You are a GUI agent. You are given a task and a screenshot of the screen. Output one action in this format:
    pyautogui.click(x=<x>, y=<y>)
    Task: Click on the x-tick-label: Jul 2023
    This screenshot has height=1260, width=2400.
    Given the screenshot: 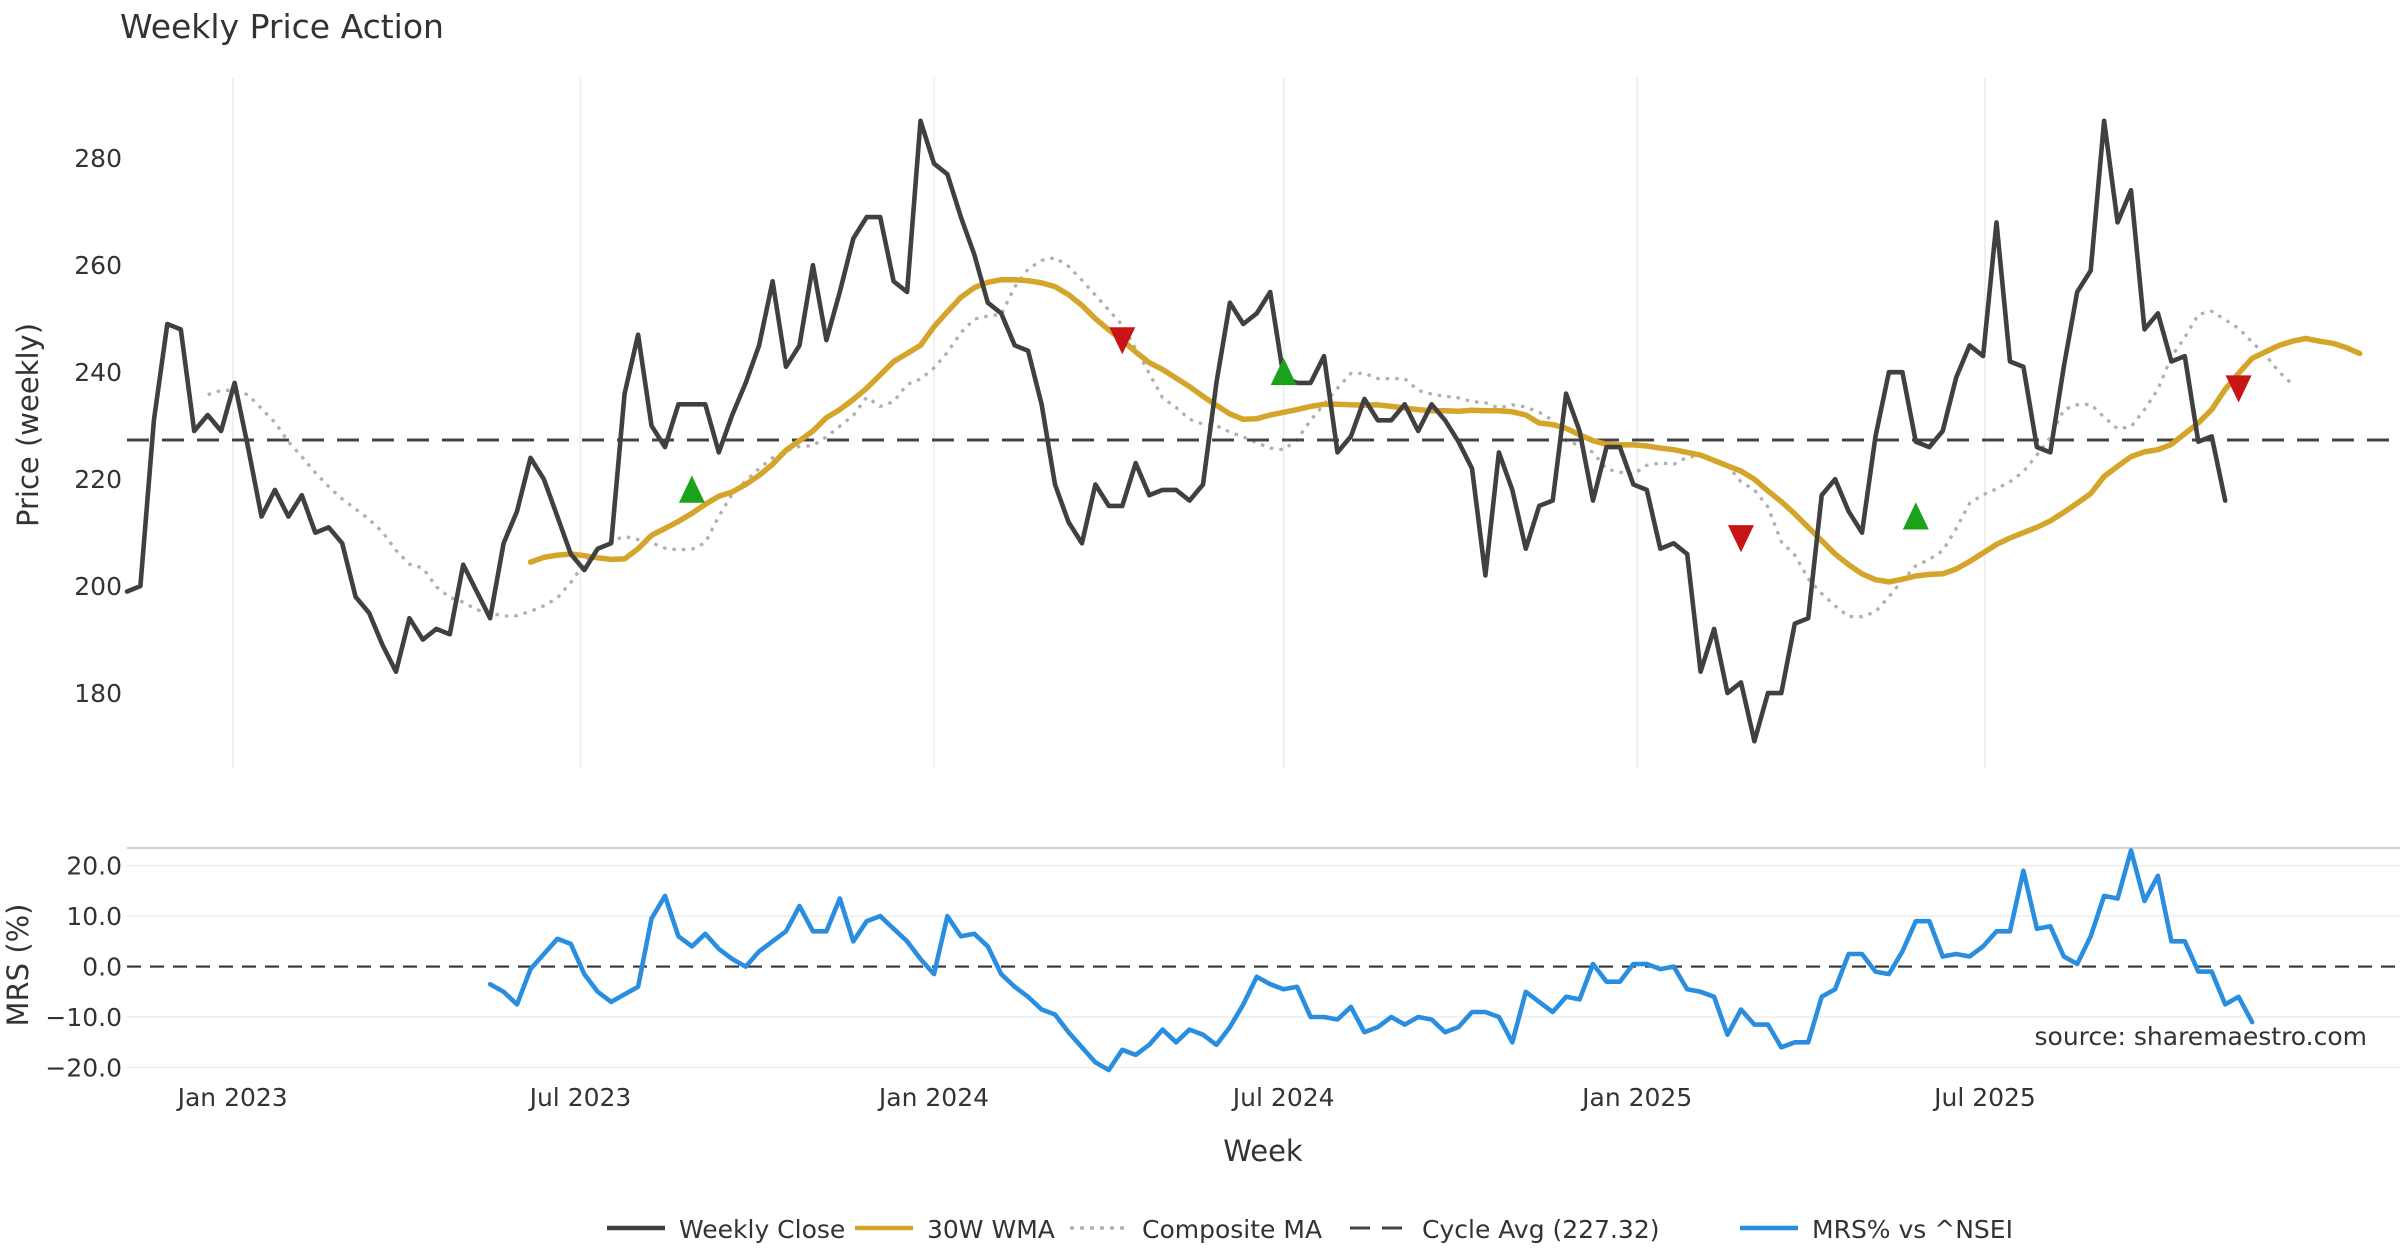 What is the action you would take?
    pyautogui.click(x=580, y=1097)
    